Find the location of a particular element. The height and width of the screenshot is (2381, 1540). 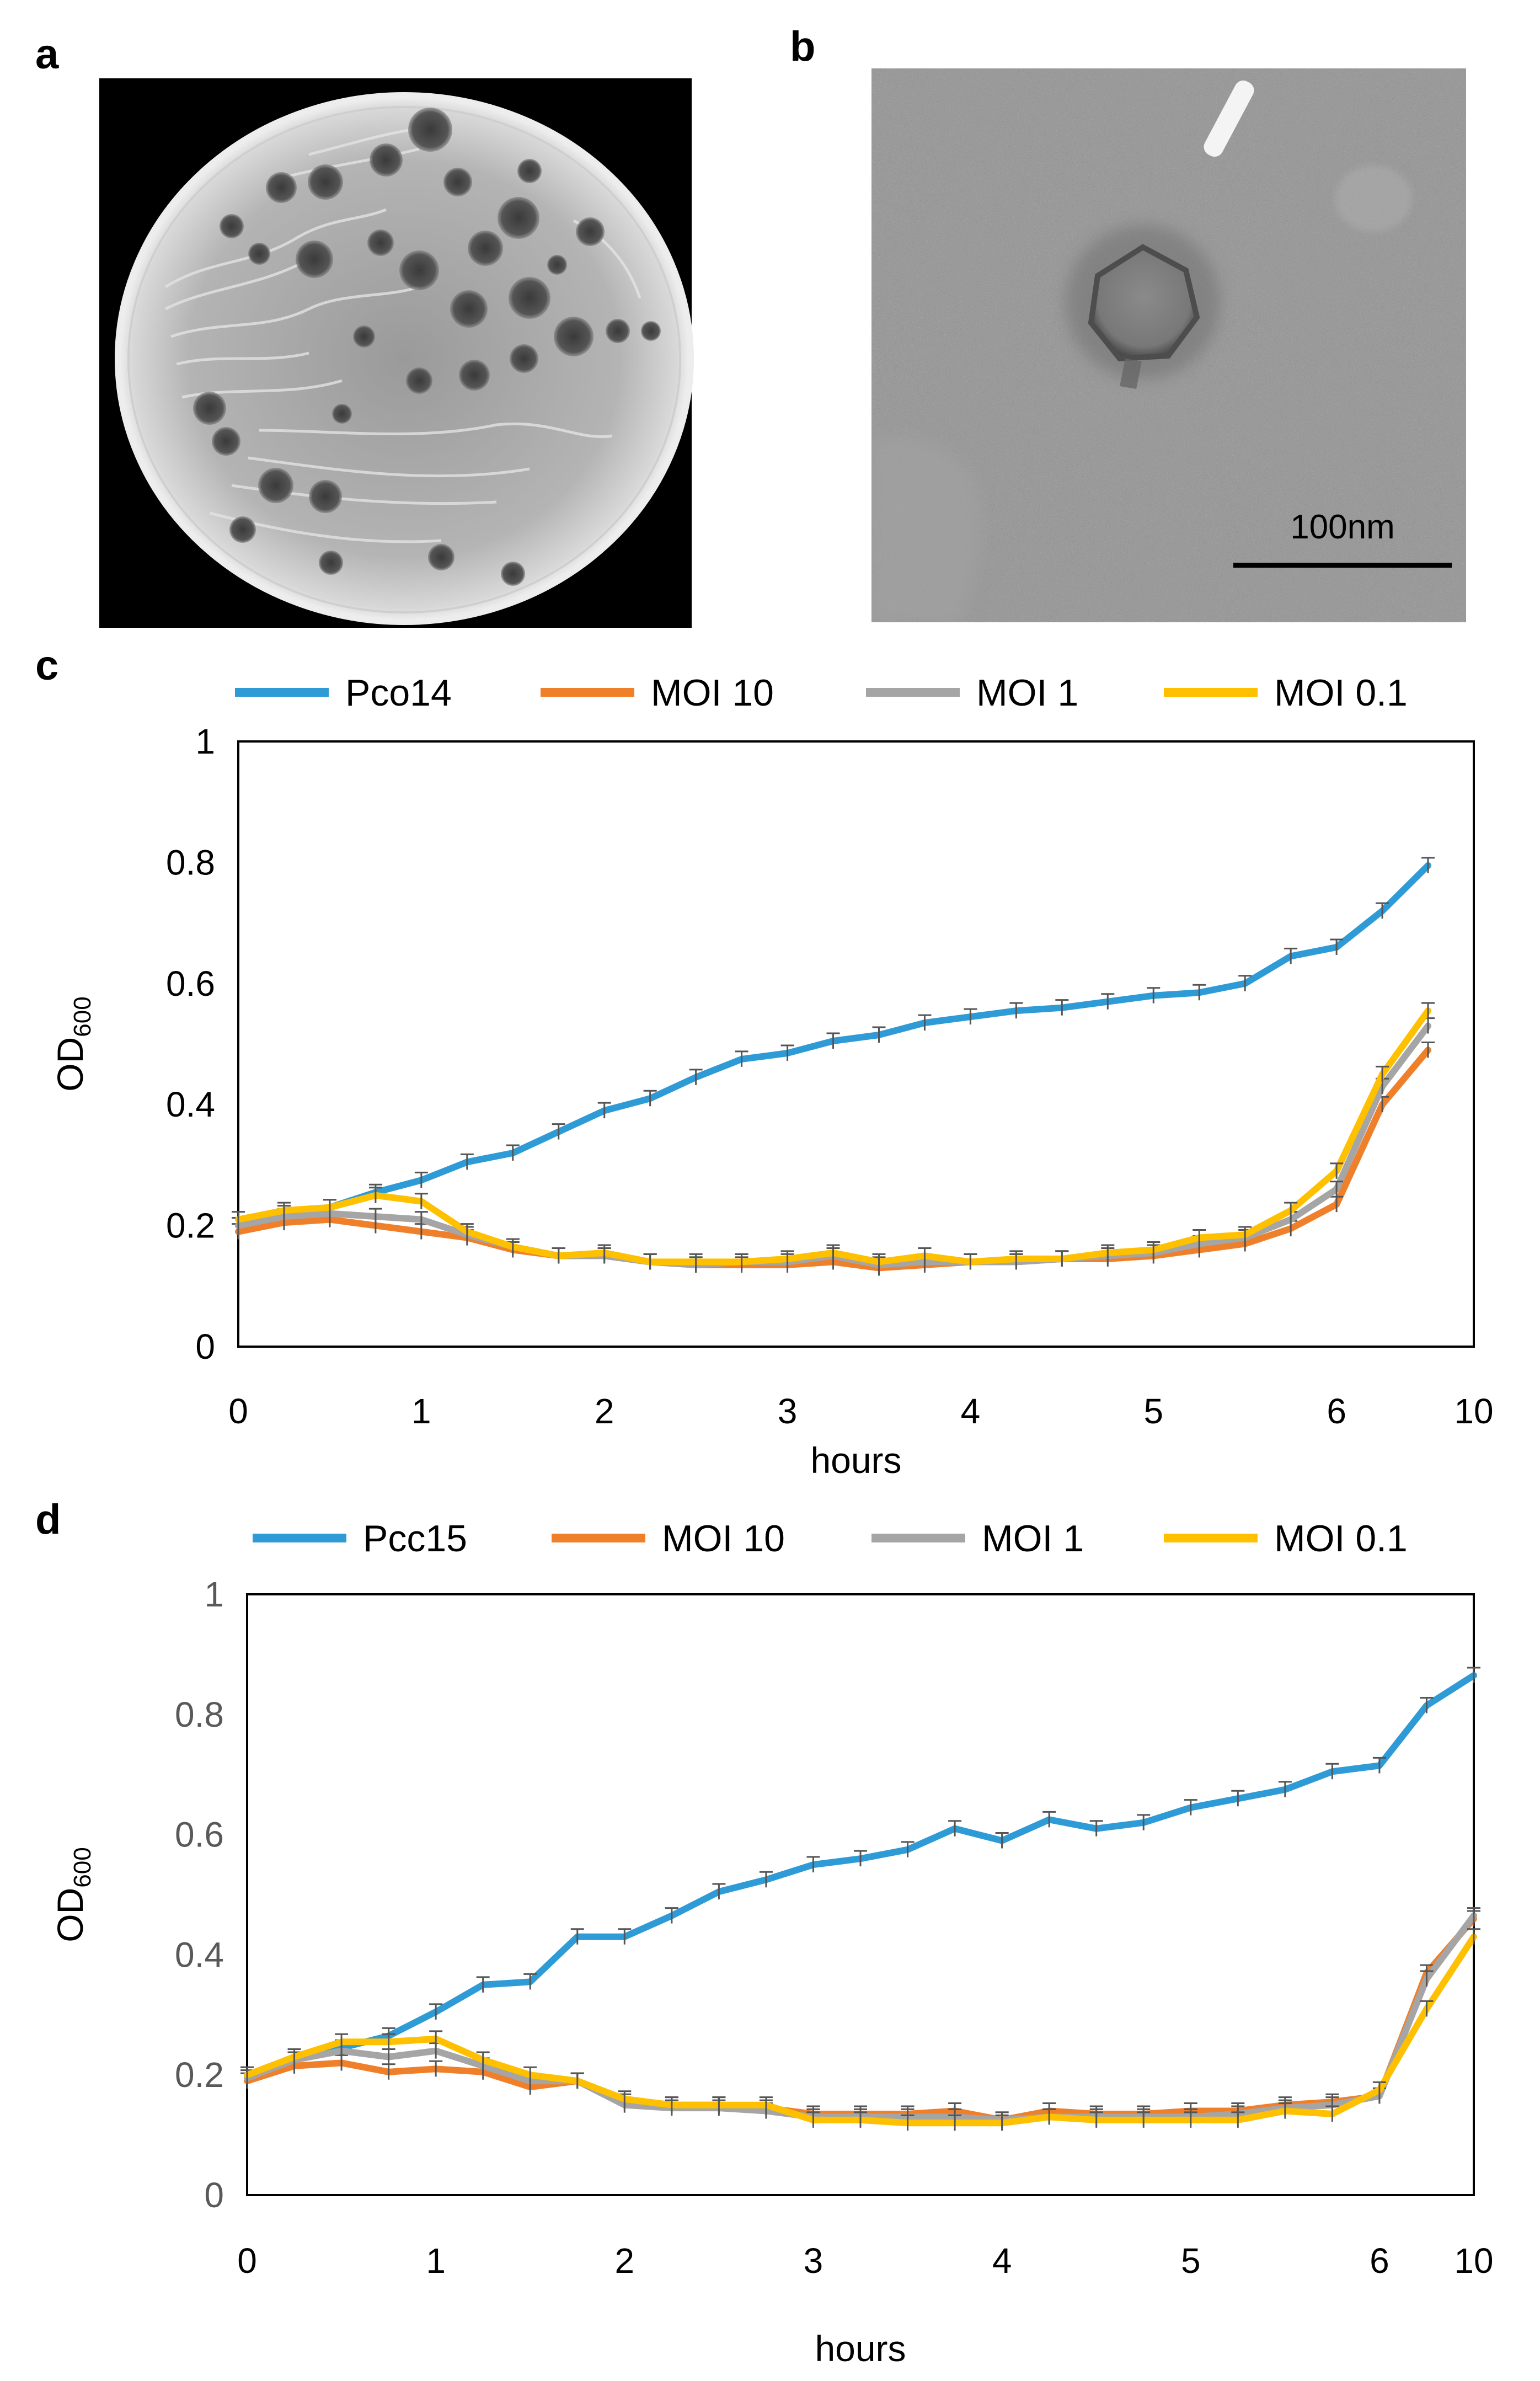

scale-bar-label: 100nm is located at coordinates (1342, 527).